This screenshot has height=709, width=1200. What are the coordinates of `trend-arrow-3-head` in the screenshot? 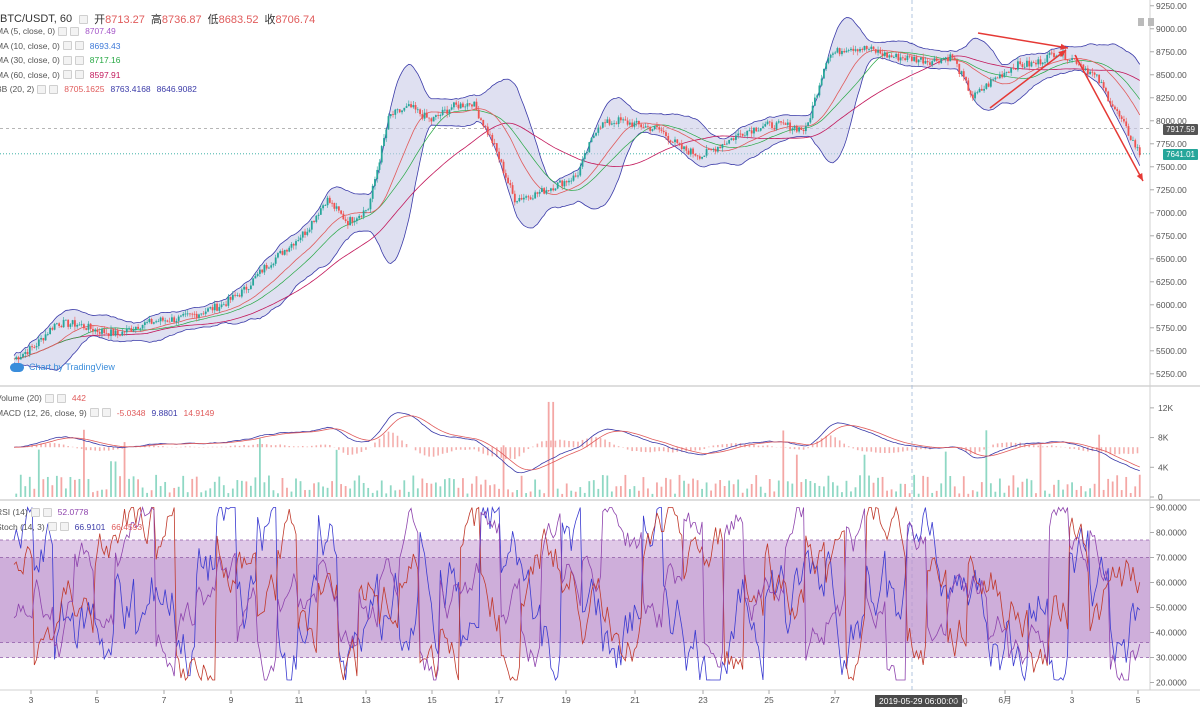 It's located at (1139, 177).